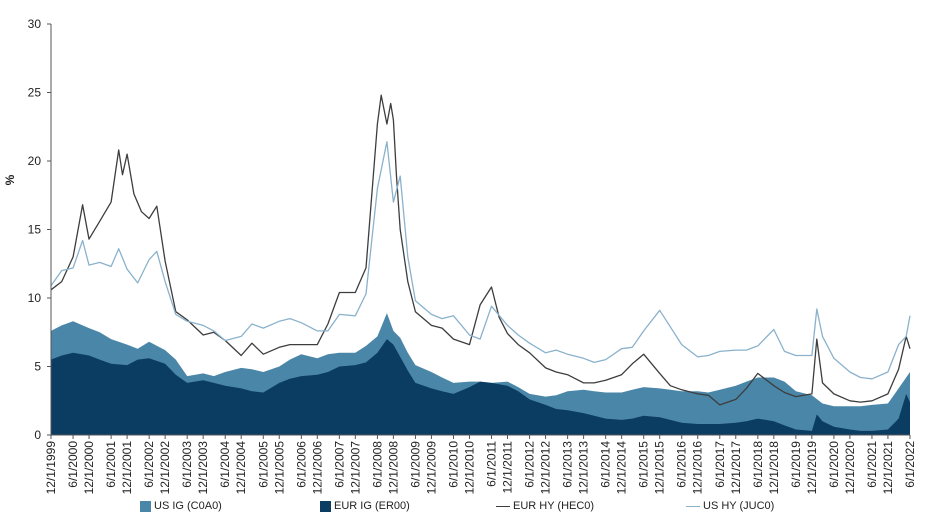 The image size is (927, 526). What do you see at coordinates (377, 464) in the screenshot?
I see `x-tick-label: 6/1/2008` at bounding box center [377, 464].